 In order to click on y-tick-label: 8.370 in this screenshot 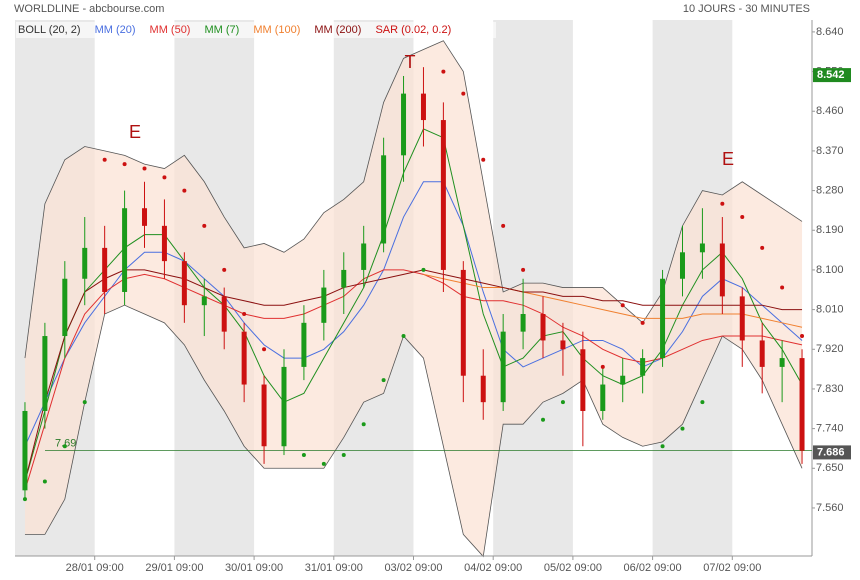, I will do `click(830, 151)`.